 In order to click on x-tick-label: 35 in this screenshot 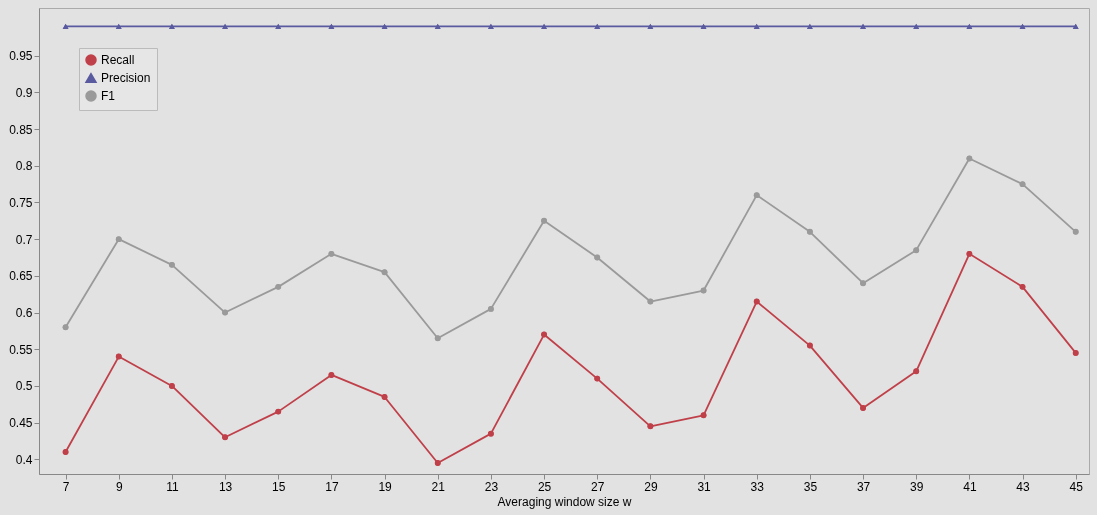, I will do `click(810, 486)`.